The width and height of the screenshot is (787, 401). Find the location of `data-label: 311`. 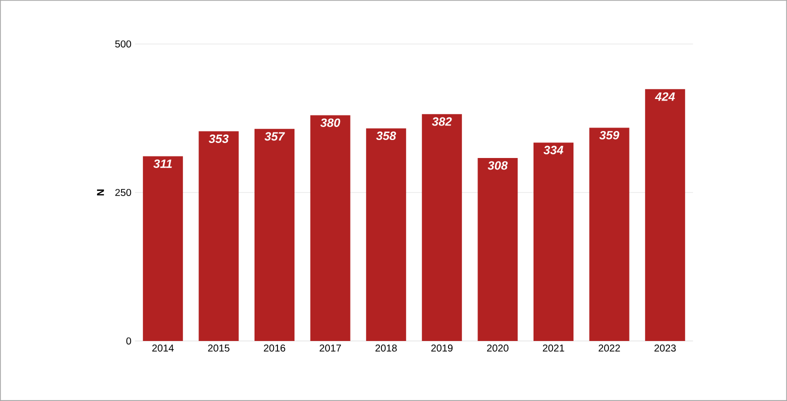

data-label: 311 is located at coordinates (162, 163).